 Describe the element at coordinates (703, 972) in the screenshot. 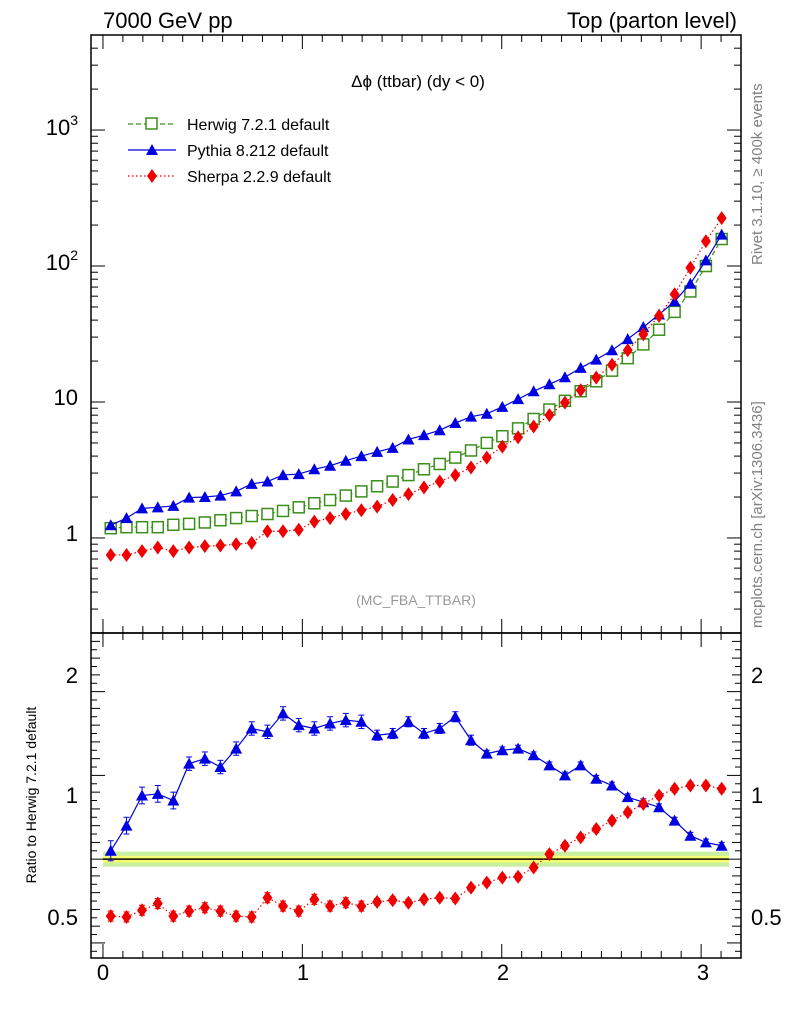

I see `xtick-label-3: 3` at that location.